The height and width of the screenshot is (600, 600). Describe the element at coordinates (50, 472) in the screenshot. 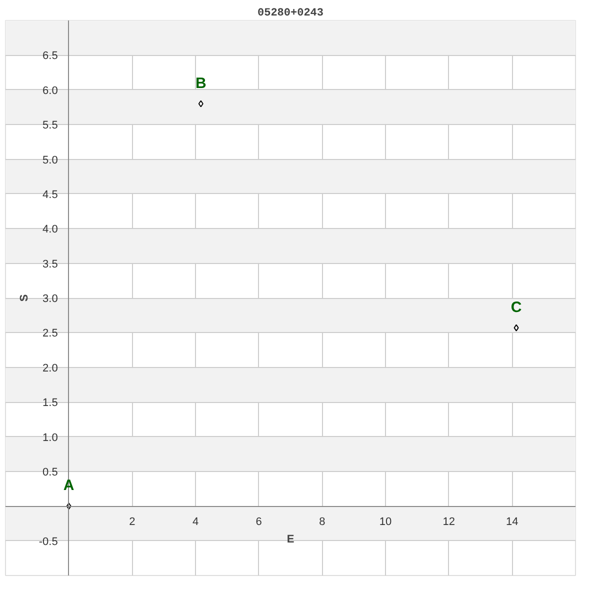

I see `y-tick-label: 0.5` at that location.